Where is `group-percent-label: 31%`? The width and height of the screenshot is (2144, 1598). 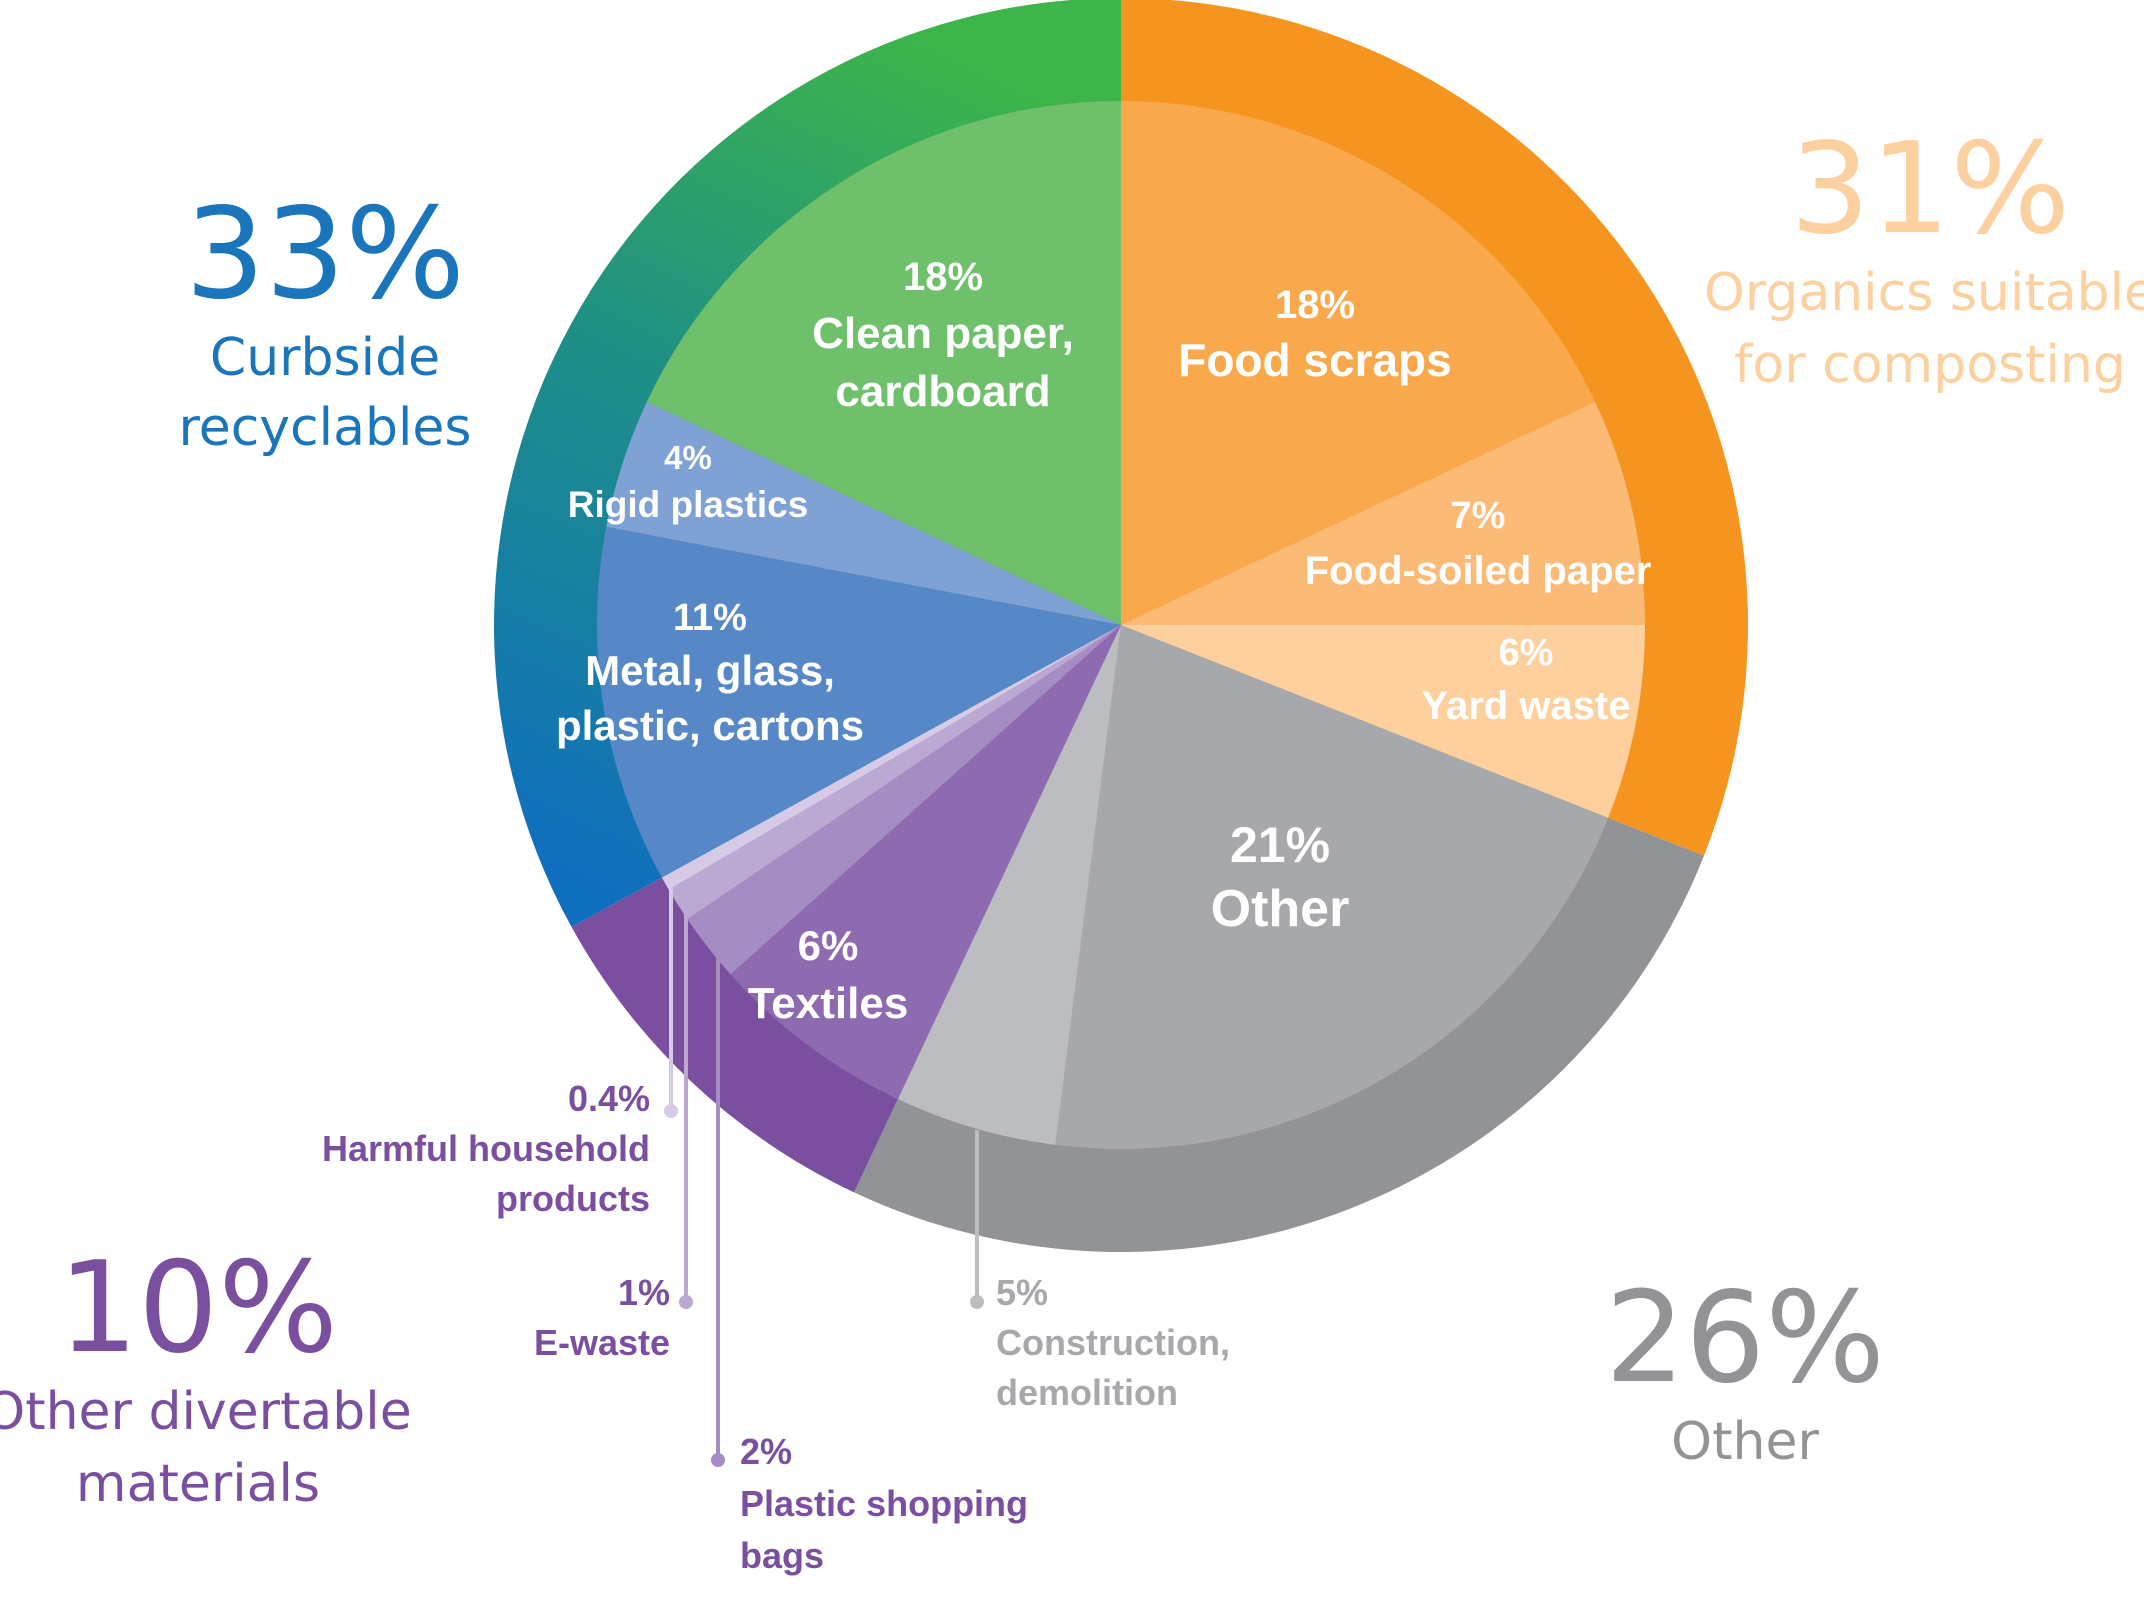
group-percent-label: 31% is located at coordinates (1930, 188).